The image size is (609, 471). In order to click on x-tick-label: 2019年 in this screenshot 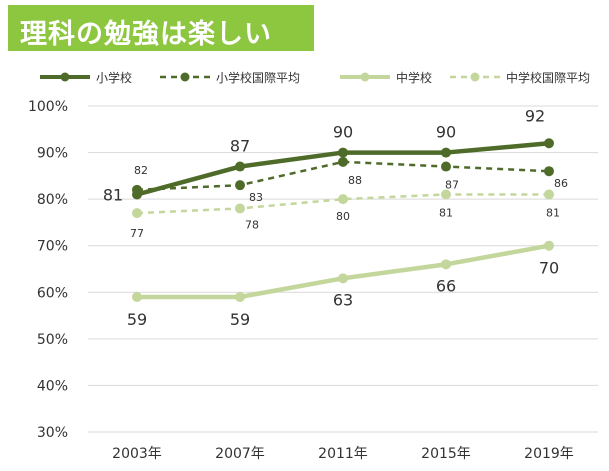, I will do `click(549, 454)`.